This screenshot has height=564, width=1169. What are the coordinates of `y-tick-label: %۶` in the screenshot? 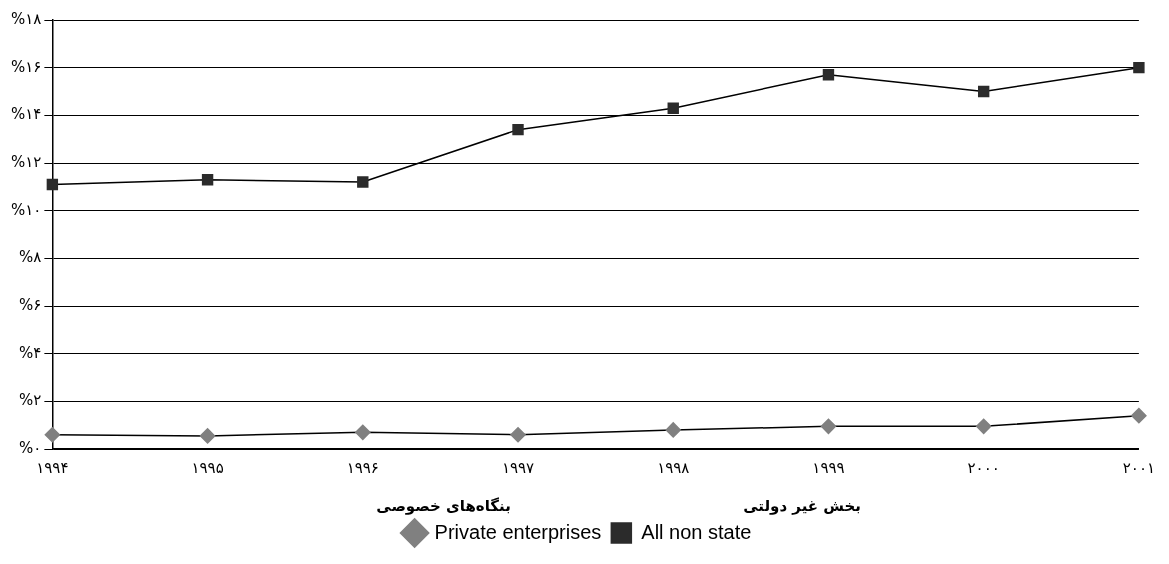 It's located at (30, 304).